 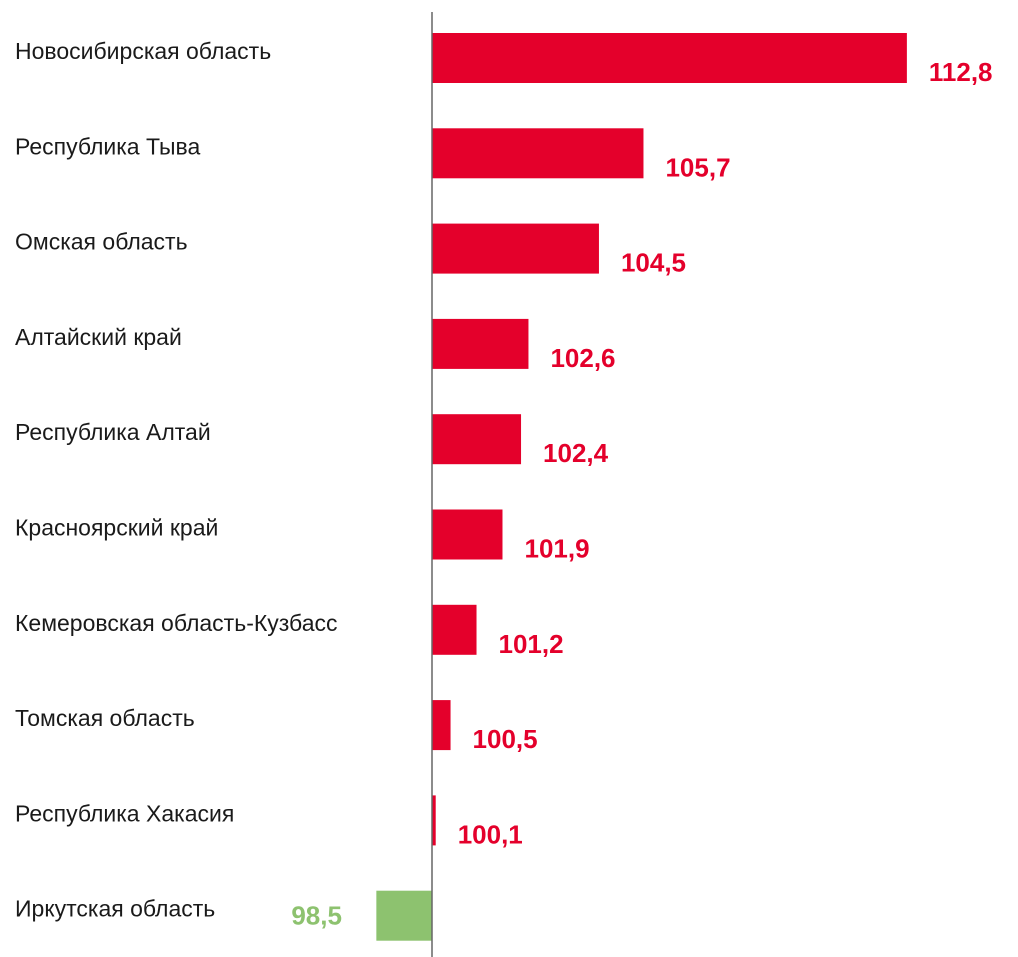 I want to click on category-label: Республика Алтай, so click(x=113, y=432).